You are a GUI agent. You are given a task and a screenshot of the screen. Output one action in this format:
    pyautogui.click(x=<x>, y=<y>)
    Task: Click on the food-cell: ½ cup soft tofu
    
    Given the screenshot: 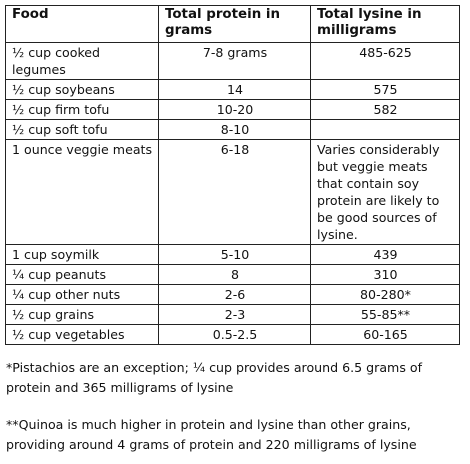 What is the action you would take?
    pyautogui.click(x=82, y=129)
    